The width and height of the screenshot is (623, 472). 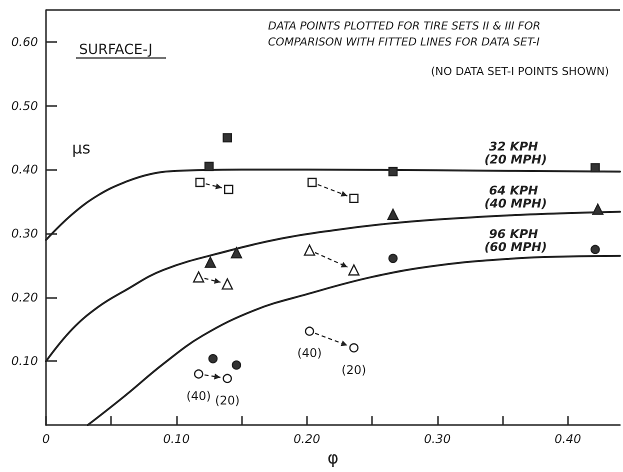 I want to click on x-axis-title: φ, so click(x=333, y=458).